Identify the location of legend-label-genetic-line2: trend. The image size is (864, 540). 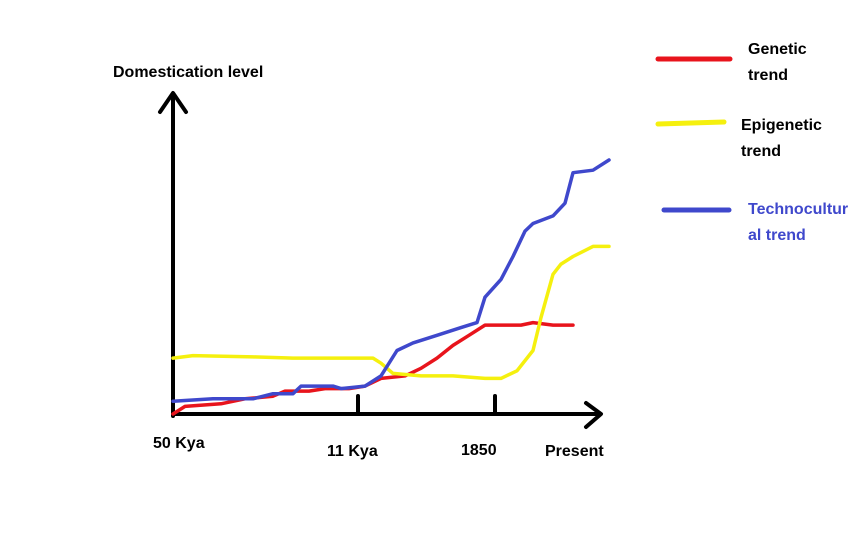
(768, 75).